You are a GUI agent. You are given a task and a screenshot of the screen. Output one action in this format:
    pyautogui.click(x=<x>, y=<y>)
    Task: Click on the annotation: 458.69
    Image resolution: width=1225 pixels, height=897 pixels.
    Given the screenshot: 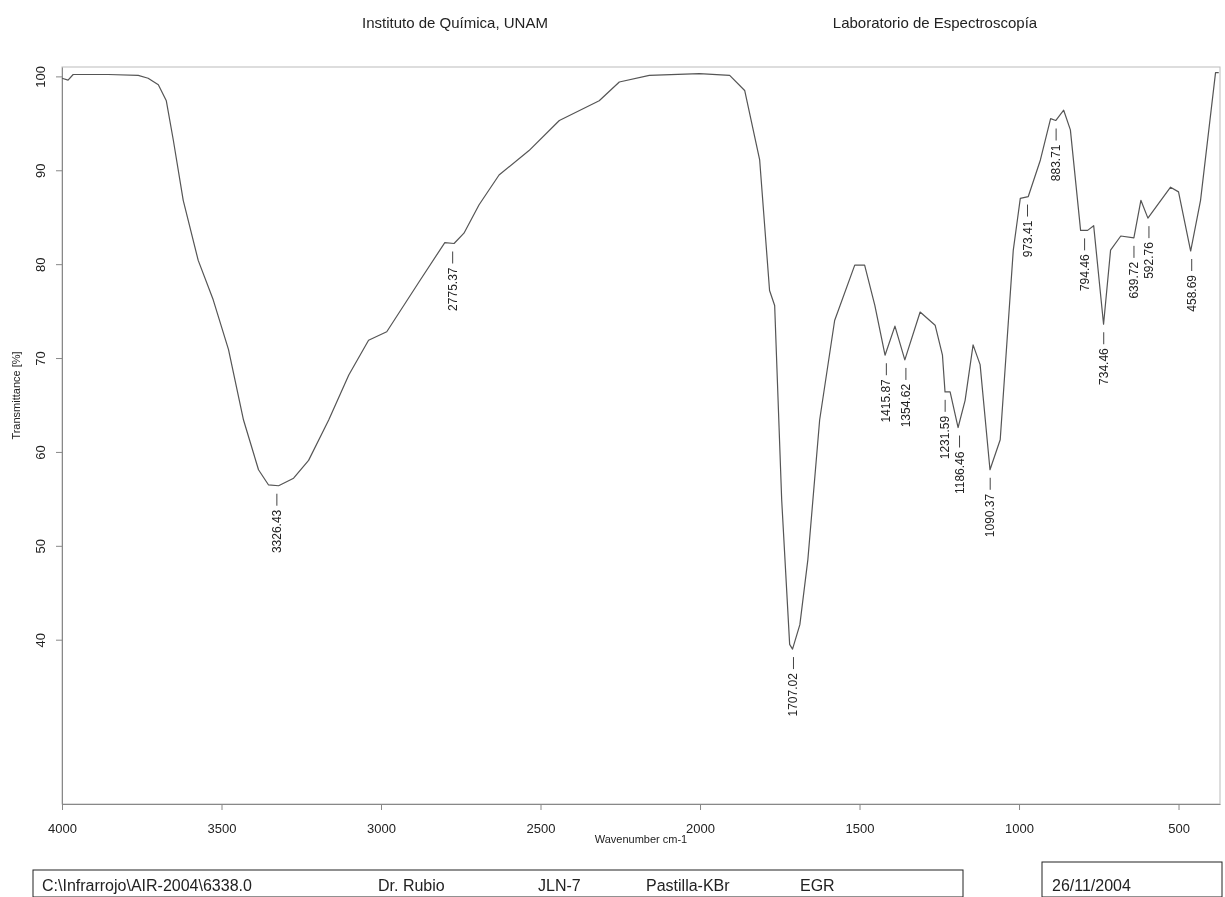 What is the action you would take?
    pyautogui.click(x=1191, y=293)
    